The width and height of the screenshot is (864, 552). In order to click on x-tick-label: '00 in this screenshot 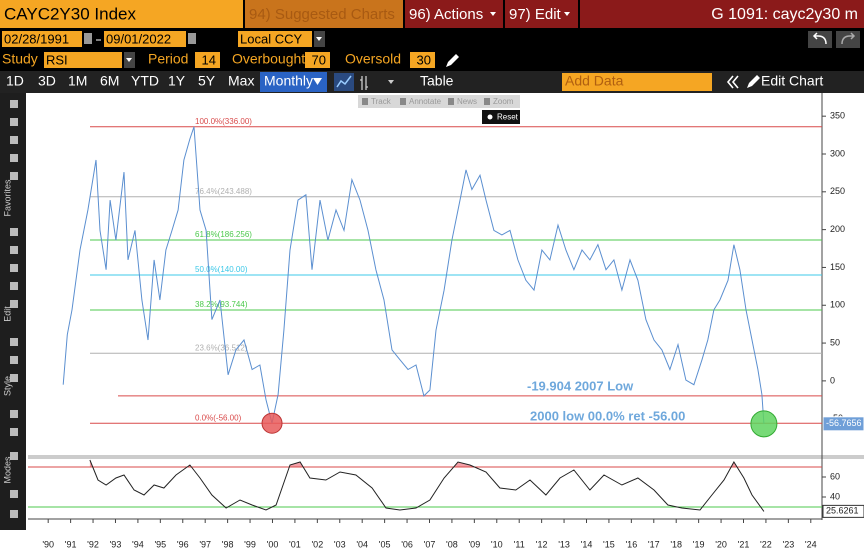, I will do `click(273, 544)`.